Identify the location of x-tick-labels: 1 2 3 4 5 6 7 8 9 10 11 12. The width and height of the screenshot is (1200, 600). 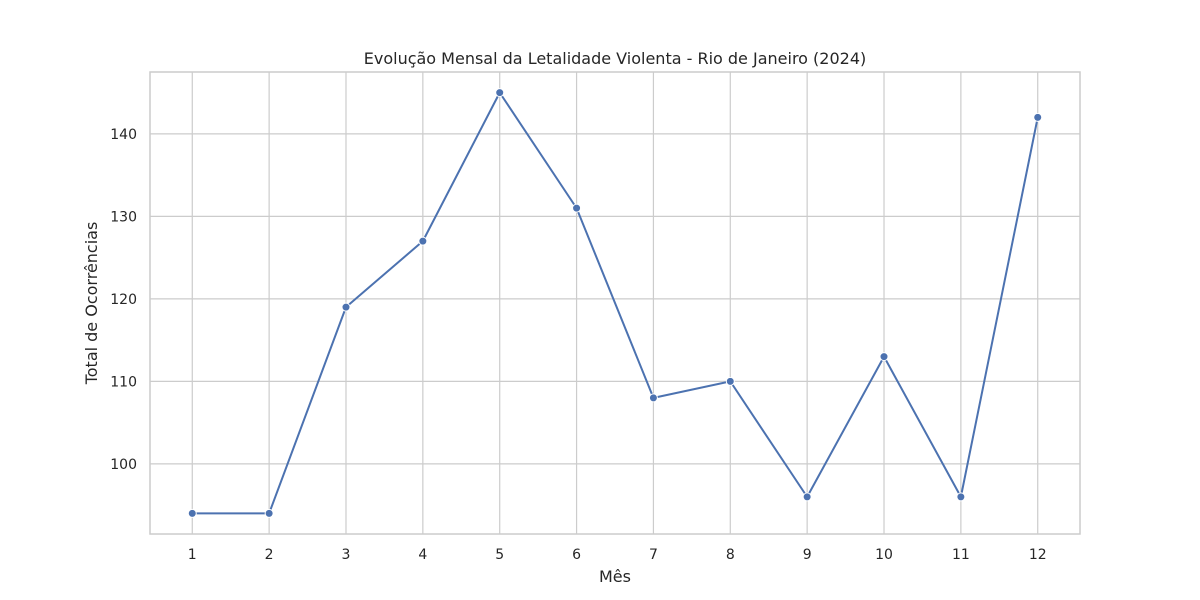
(617, 555).